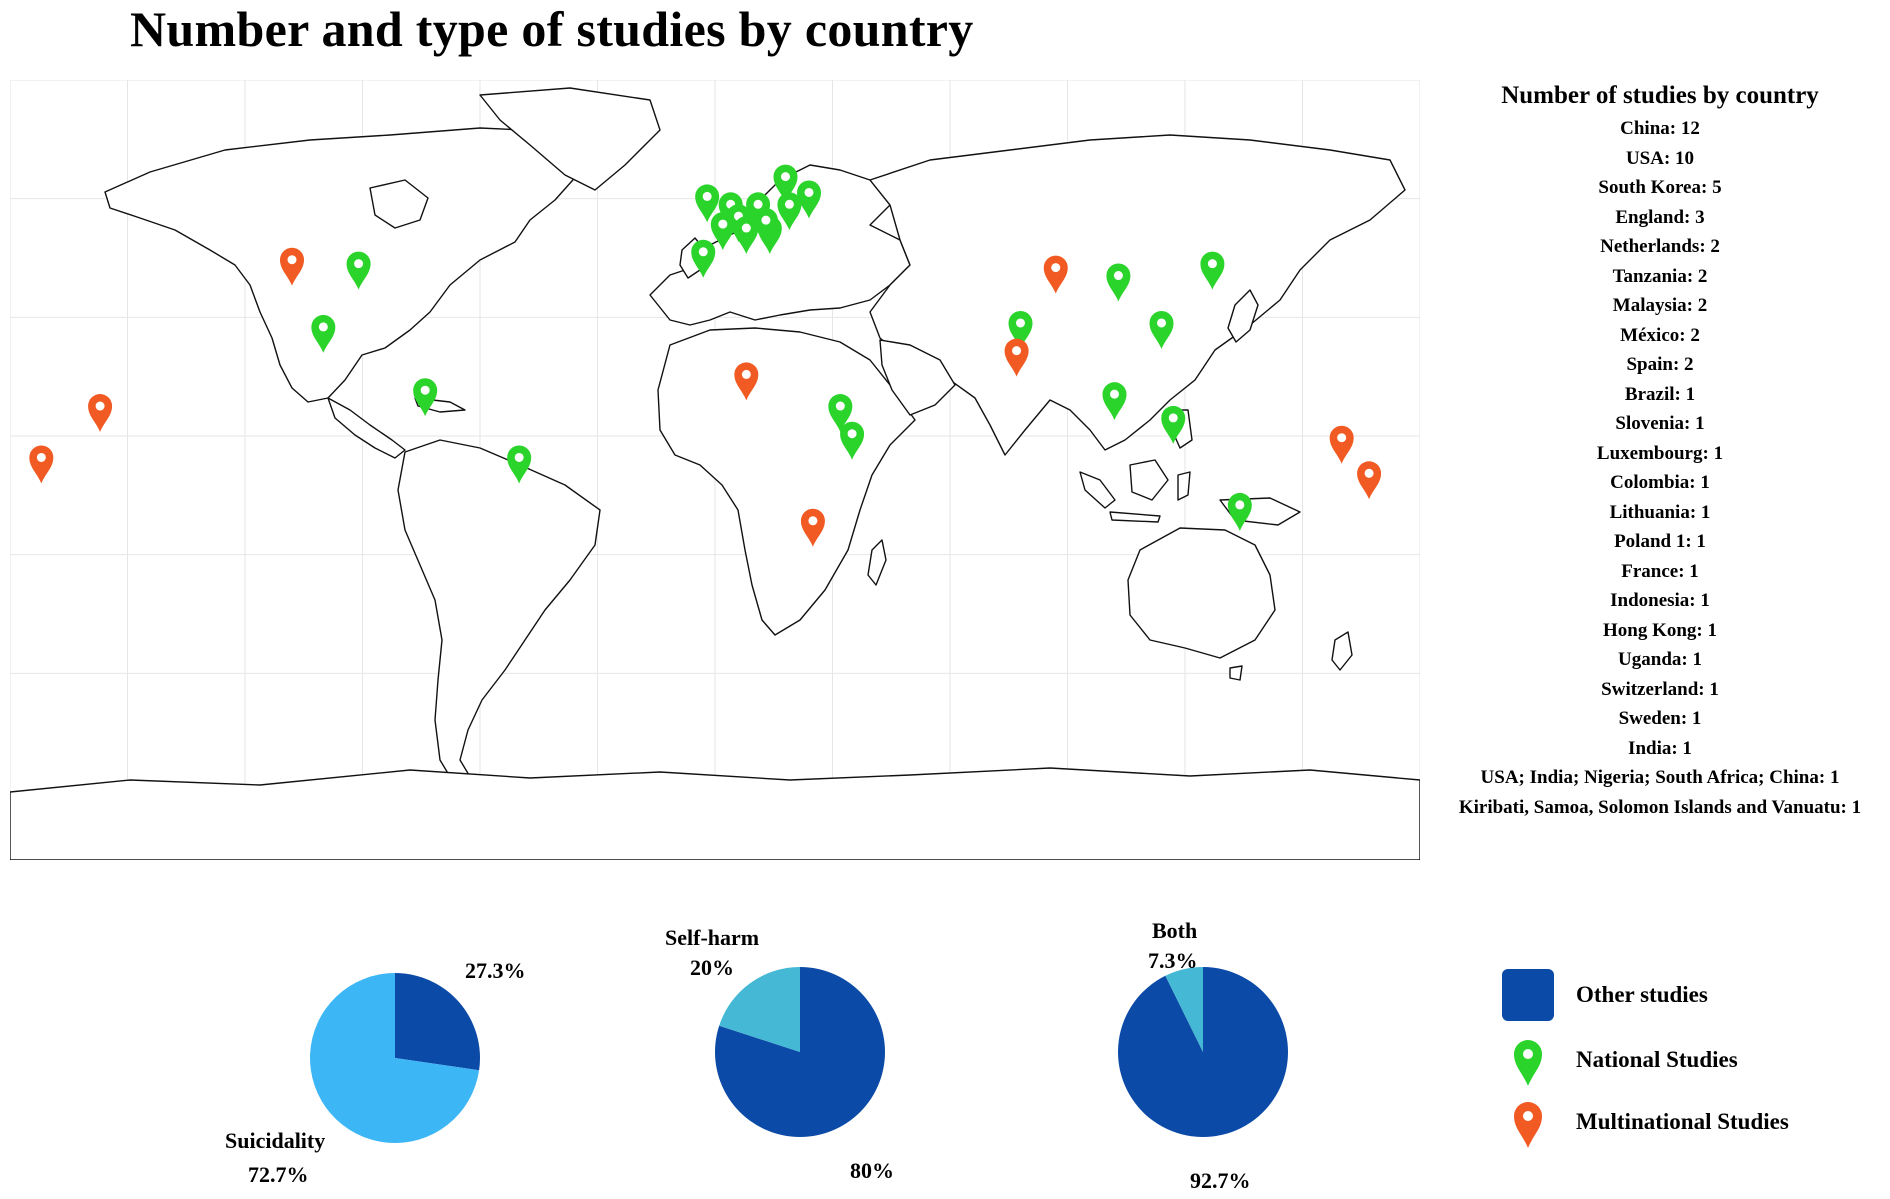 This screenshot has height=1199, width=1890. I want to click on legend-square-icon, so click(1528, 995).